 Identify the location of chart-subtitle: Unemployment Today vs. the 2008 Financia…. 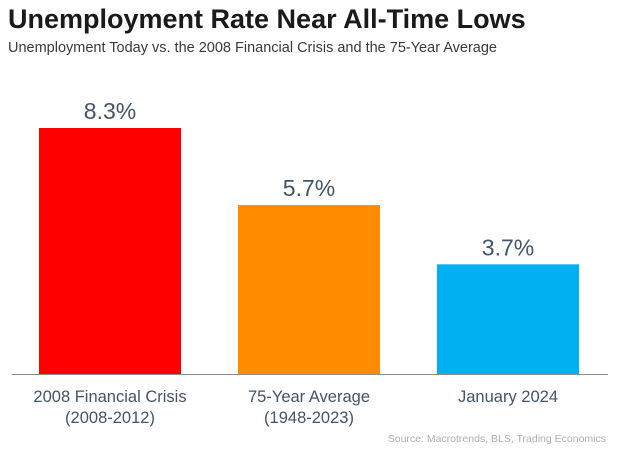
(252, 48).